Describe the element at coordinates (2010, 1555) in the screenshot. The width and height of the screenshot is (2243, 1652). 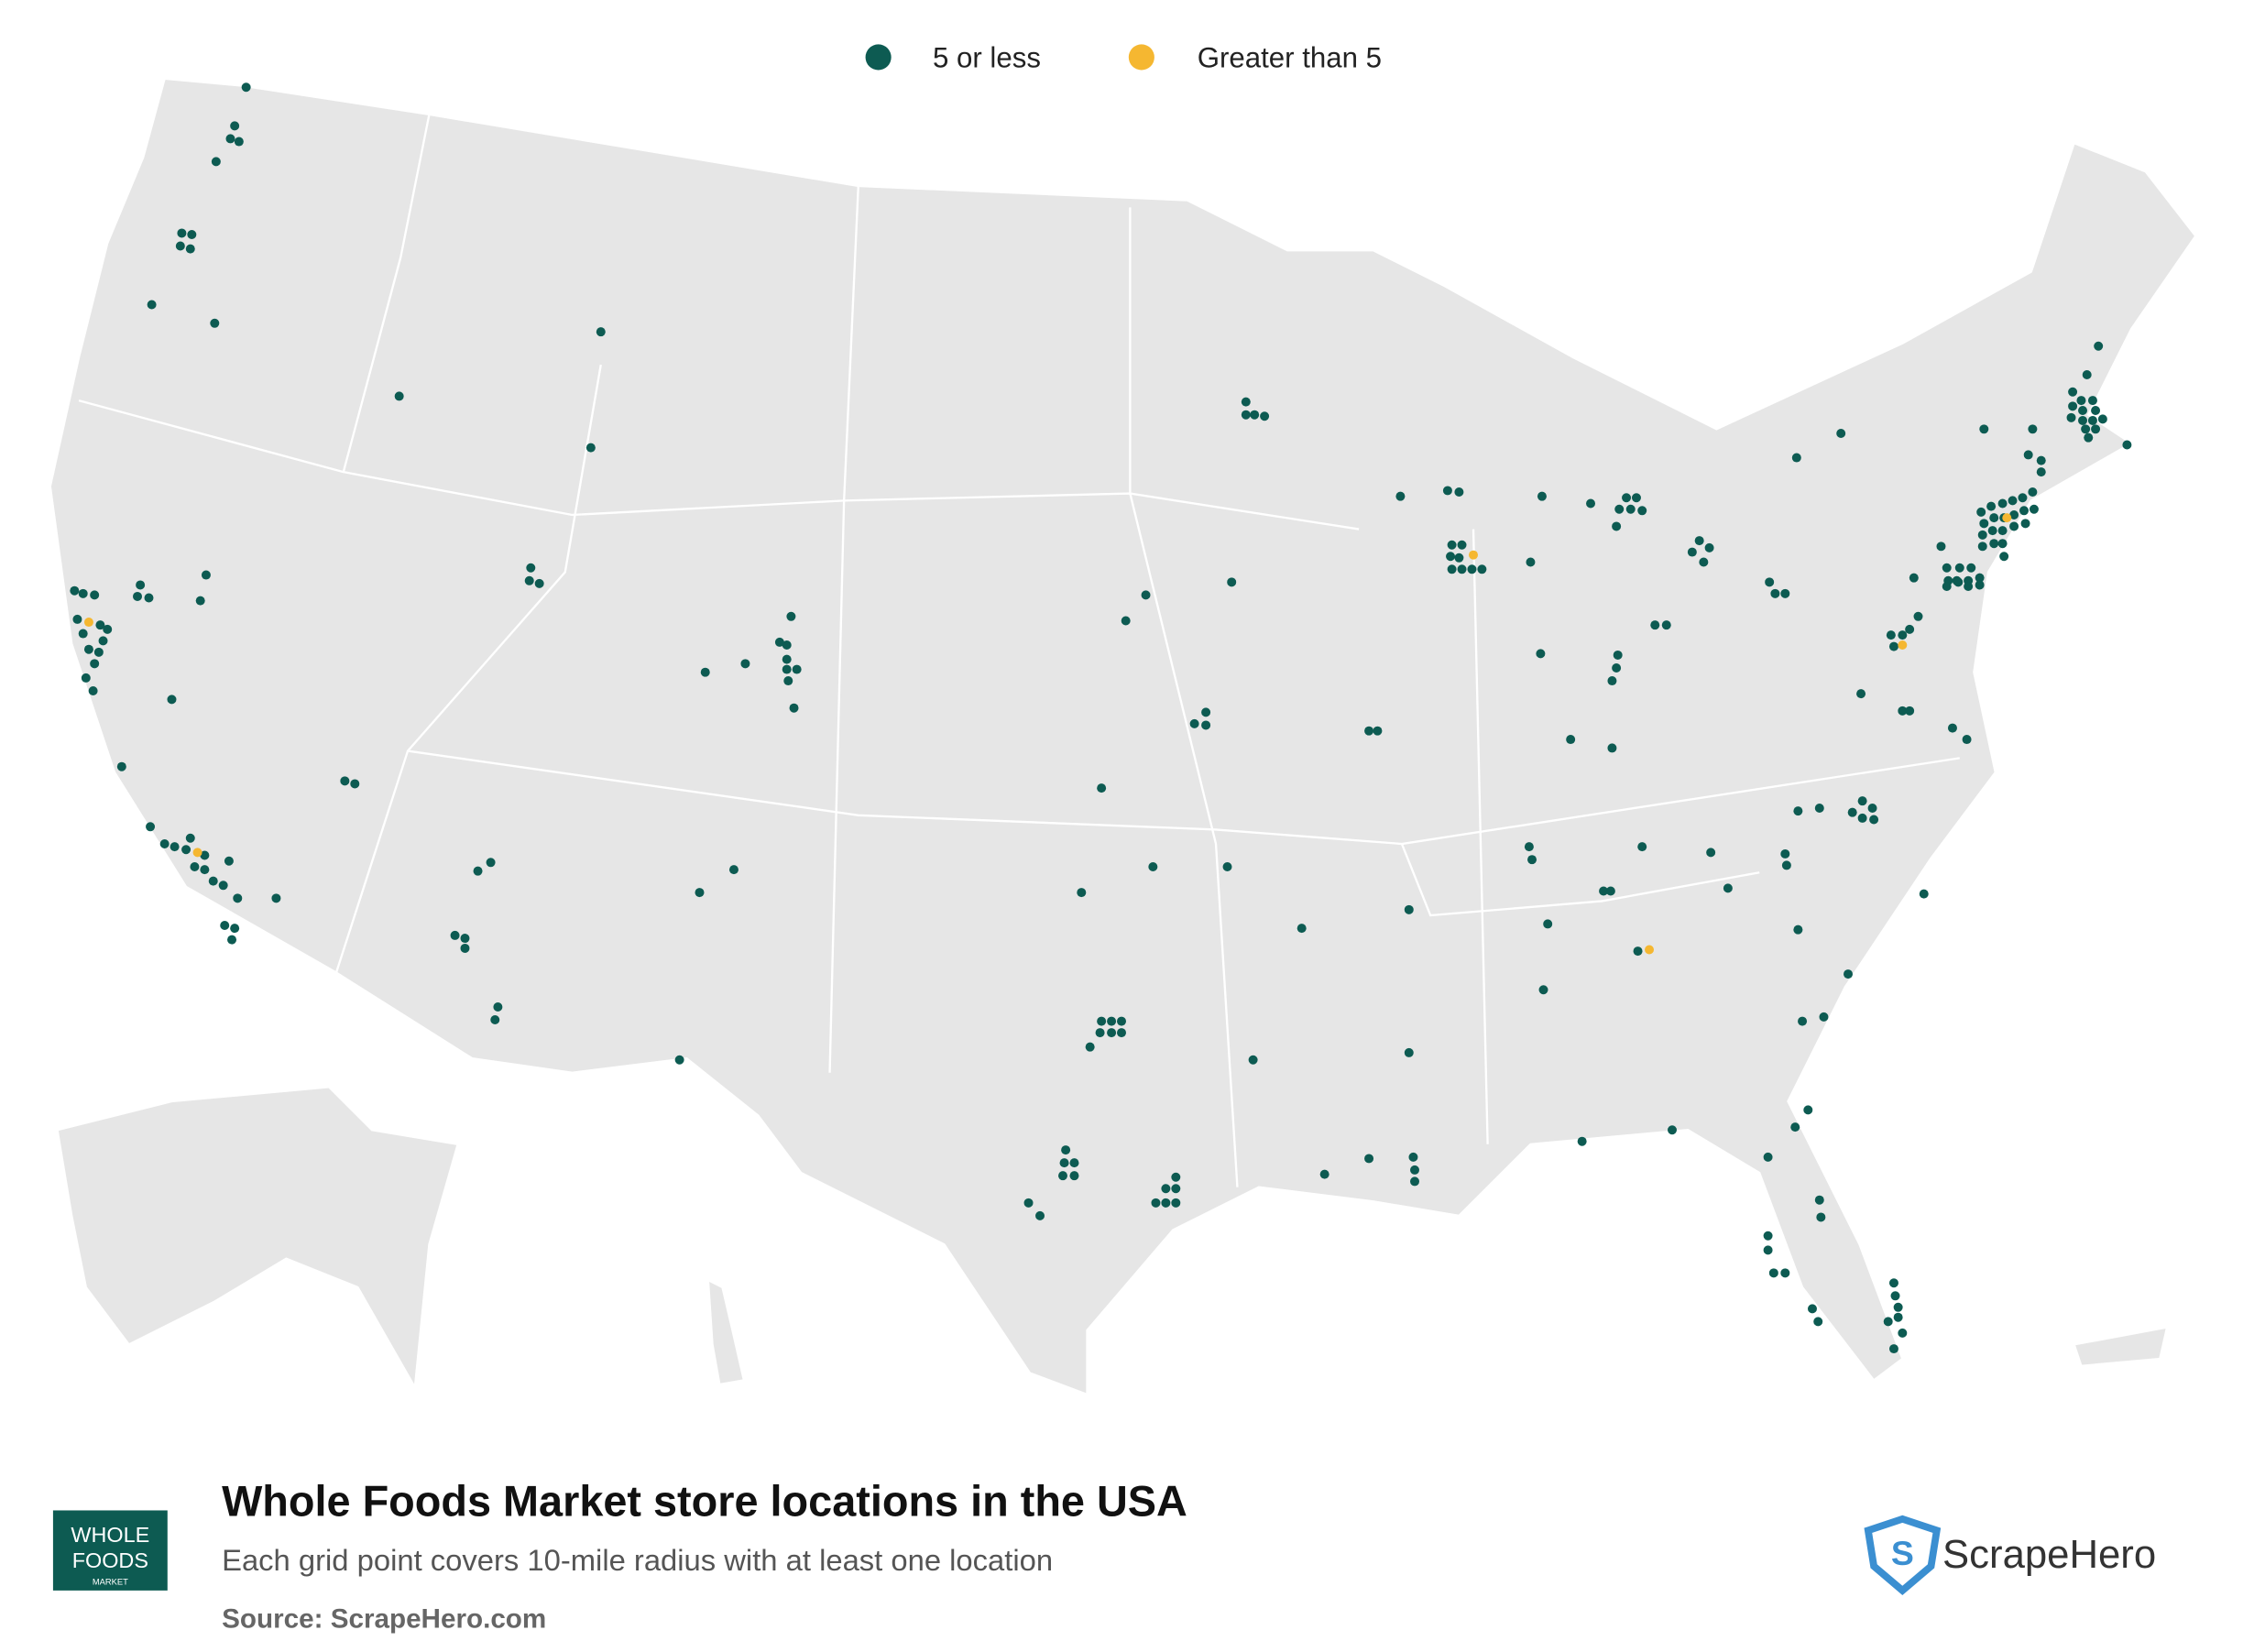
I see `scrapehero-logo: S ScrapeHero` at that location.